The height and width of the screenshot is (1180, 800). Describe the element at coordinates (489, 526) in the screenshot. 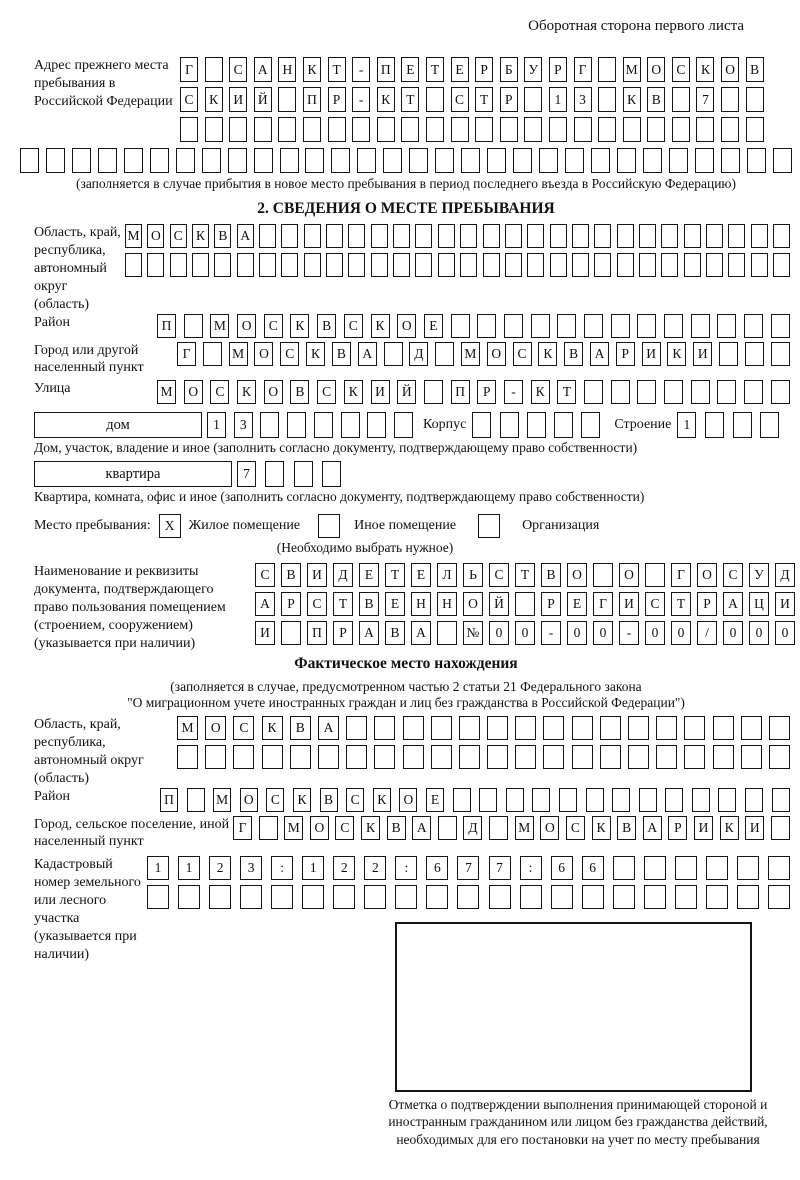

I see `org-checkbox` at that location.